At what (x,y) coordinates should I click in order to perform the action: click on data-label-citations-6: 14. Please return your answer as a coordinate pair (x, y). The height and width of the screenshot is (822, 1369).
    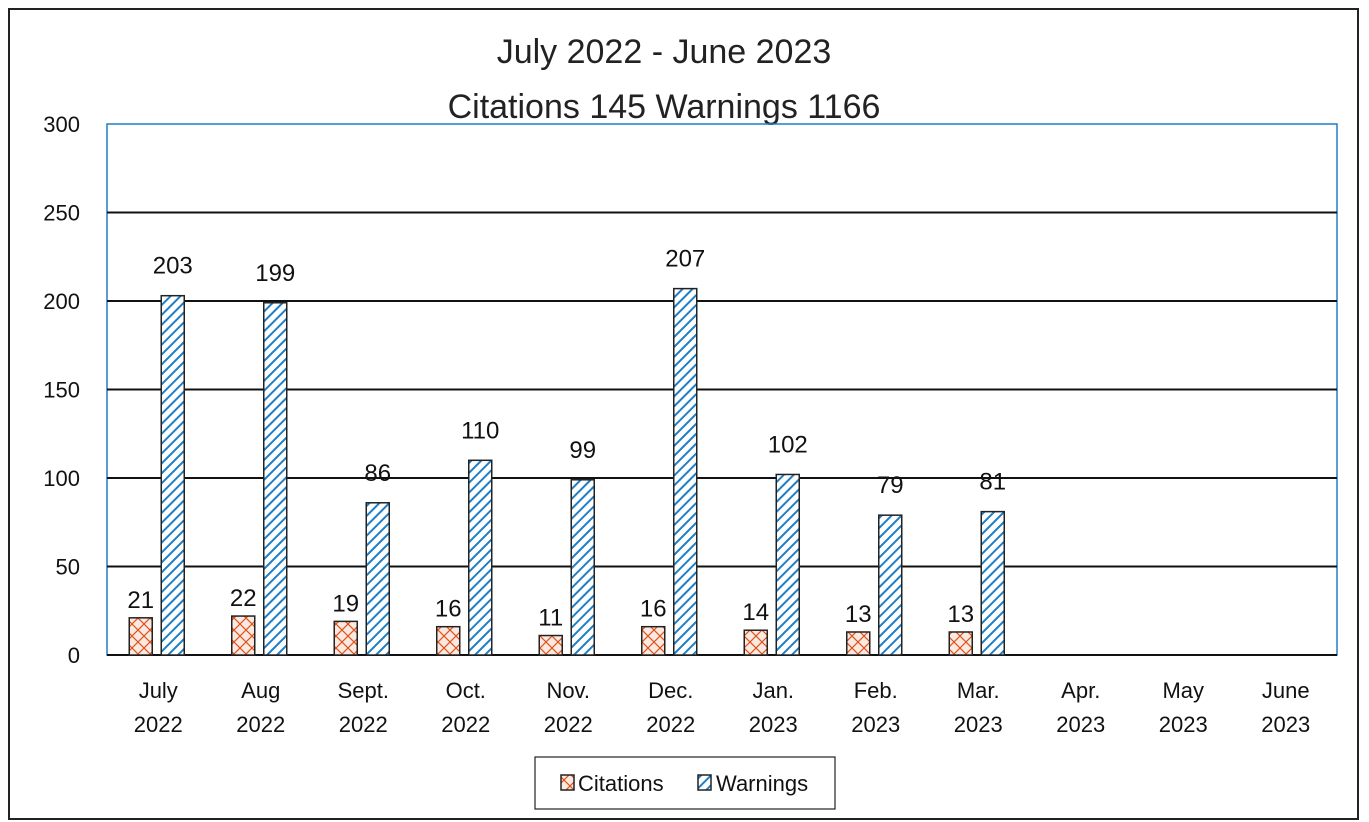
    Looking at the image, I should click on (755, 612).